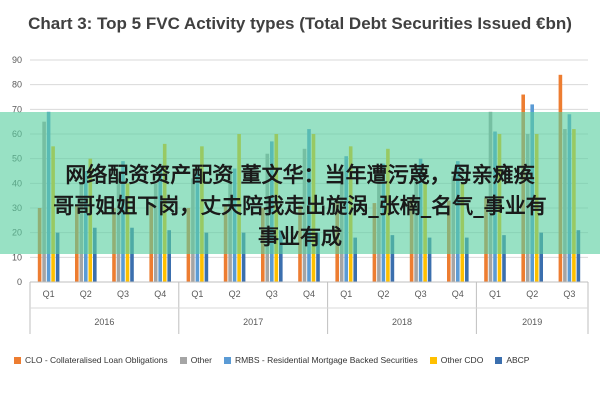  Describe the element at coordinates (253, 322) in the screenshot. I see `group-label: 2017` at that location.